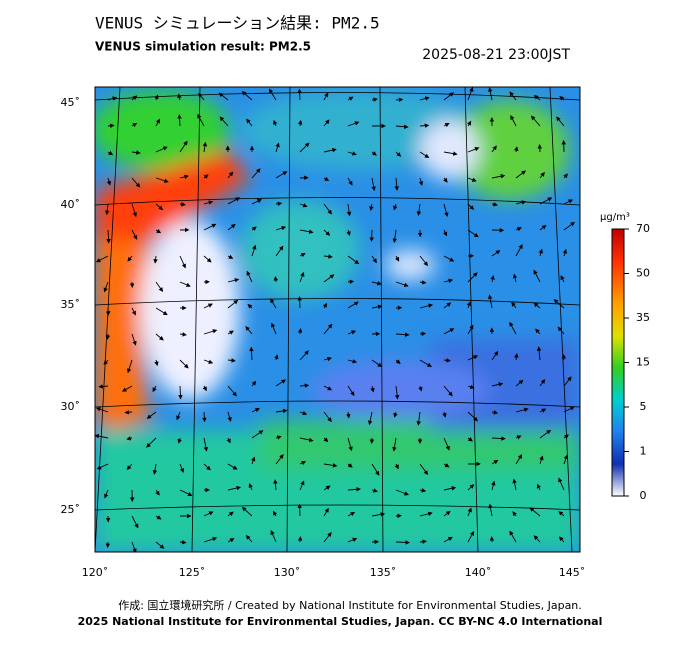 This screenshot has height=649, width=700. Describe the element at coordinates (643, 495) in the screenshot. I see `colorbar-tick-label: 0` at that location.